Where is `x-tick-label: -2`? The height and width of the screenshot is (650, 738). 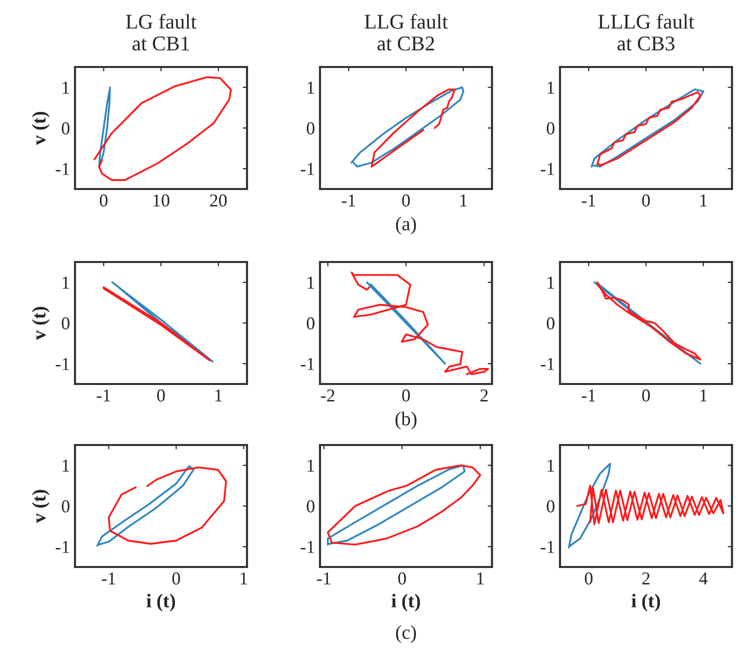 x-tick-label: -2 is located at coordinates (327, 395).